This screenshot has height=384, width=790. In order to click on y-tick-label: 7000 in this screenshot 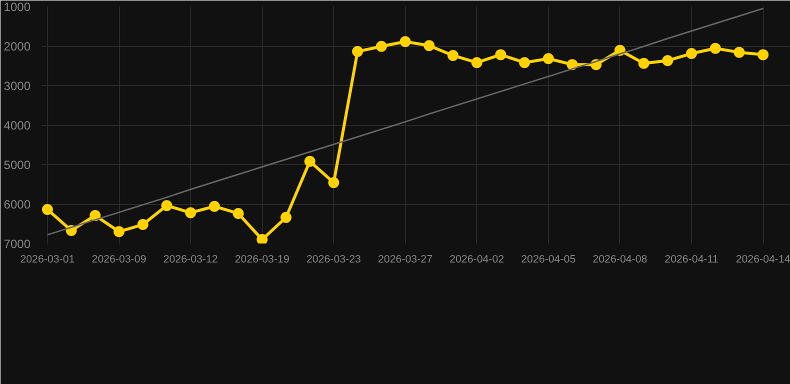, I will do `click(17, 244)`.